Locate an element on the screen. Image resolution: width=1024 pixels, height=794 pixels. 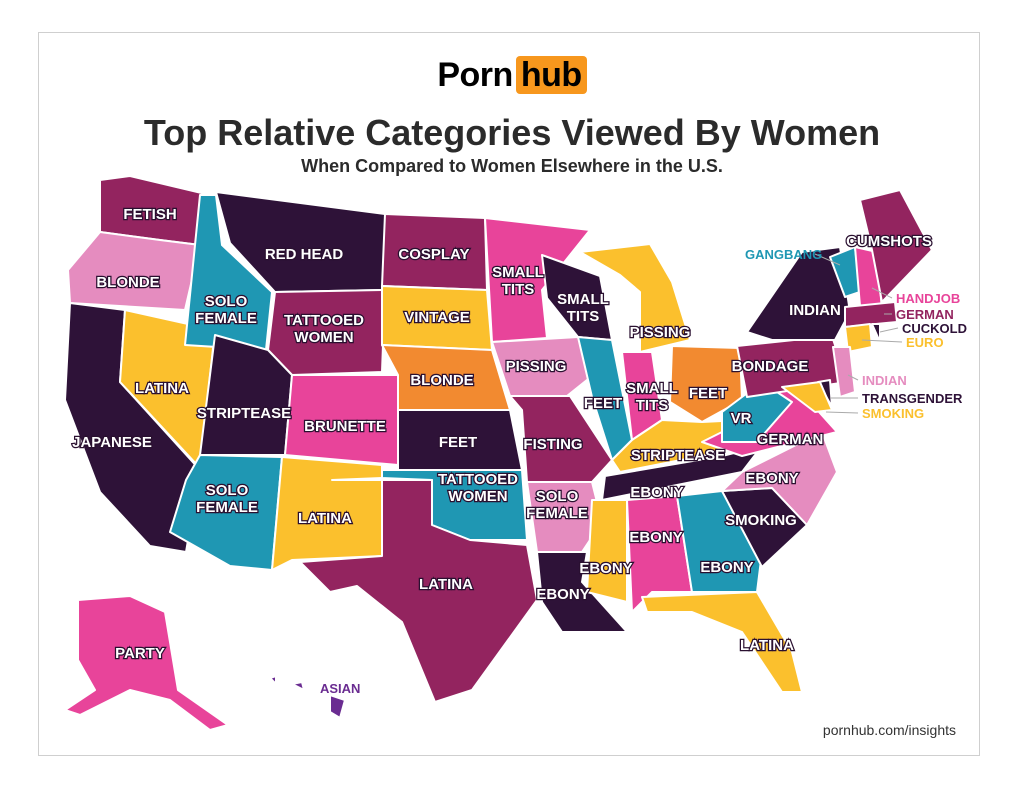
logo-text: Porn is located at coordinates (475, 75).